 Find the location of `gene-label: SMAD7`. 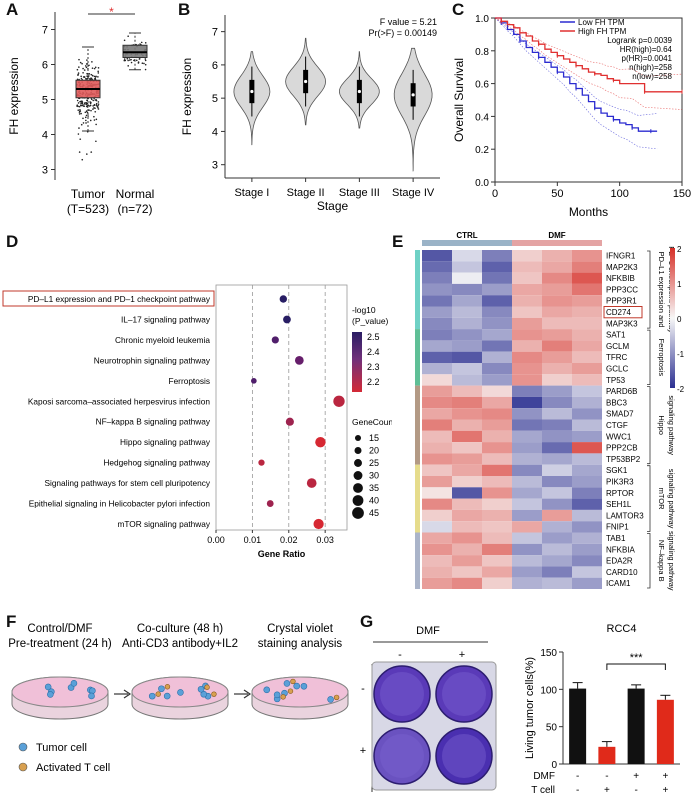

gene-label: SMAD7 is located at coordinates (620, 414).